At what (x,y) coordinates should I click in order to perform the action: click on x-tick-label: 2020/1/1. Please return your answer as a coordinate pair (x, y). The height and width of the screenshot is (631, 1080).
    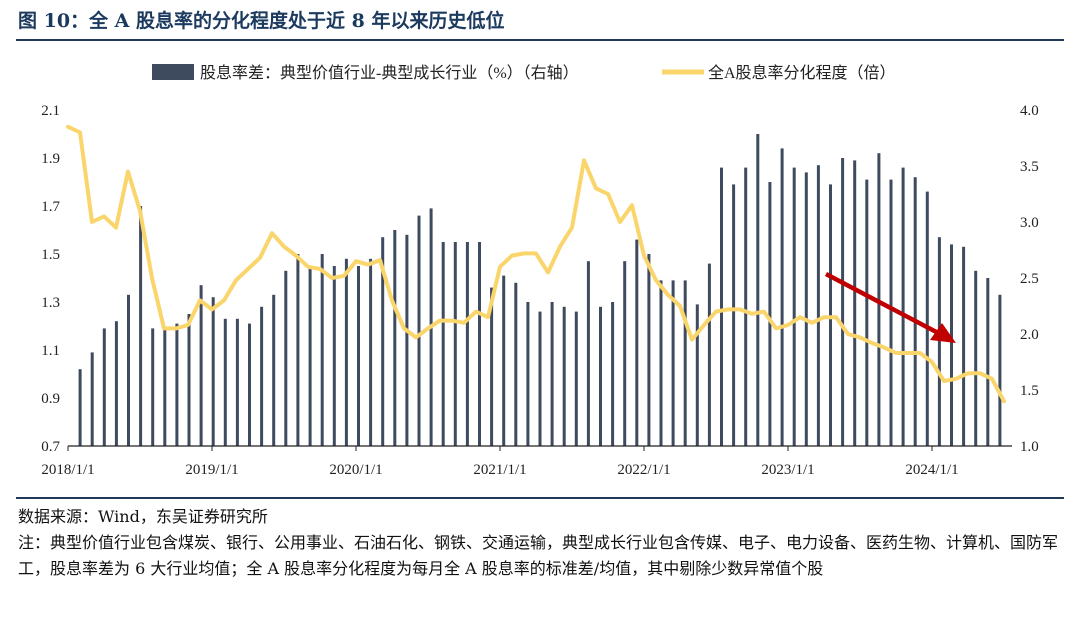
    Looking at the image, I should click on (355, 470).